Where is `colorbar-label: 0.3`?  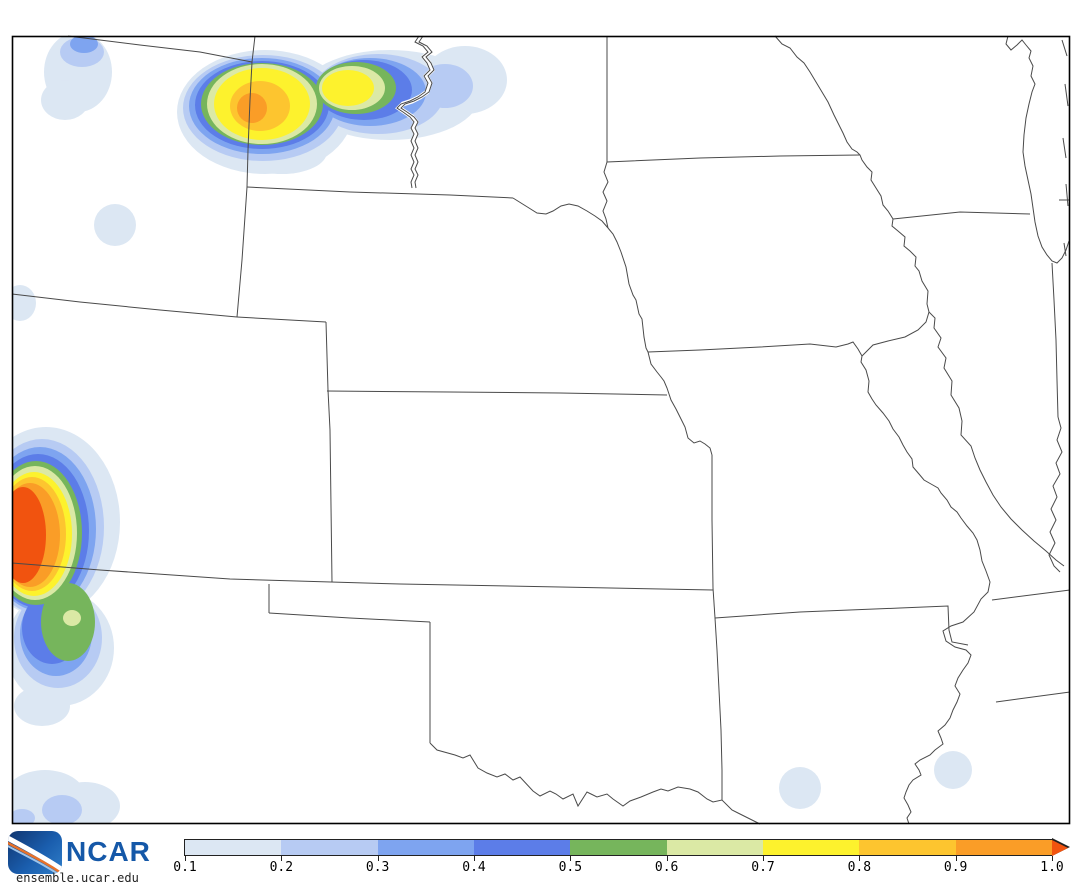
colorbar-label: 0.3 is located at coordinates (377, 867).